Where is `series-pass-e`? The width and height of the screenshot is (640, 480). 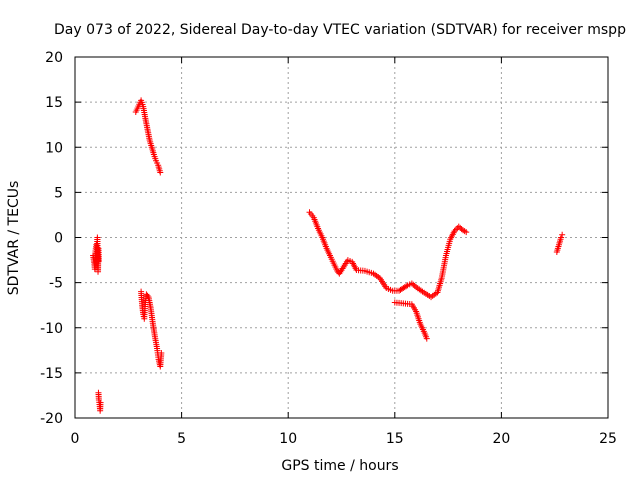
series-pass-e is located at coordinates (388, 255).